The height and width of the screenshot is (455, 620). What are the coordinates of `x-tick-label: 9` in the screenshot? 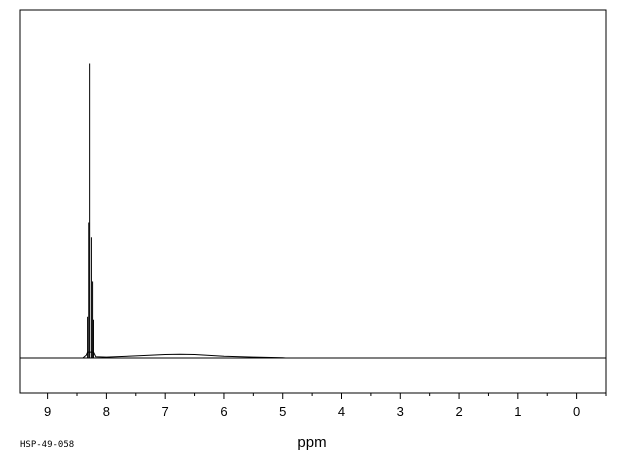 It's located at (47, 411).